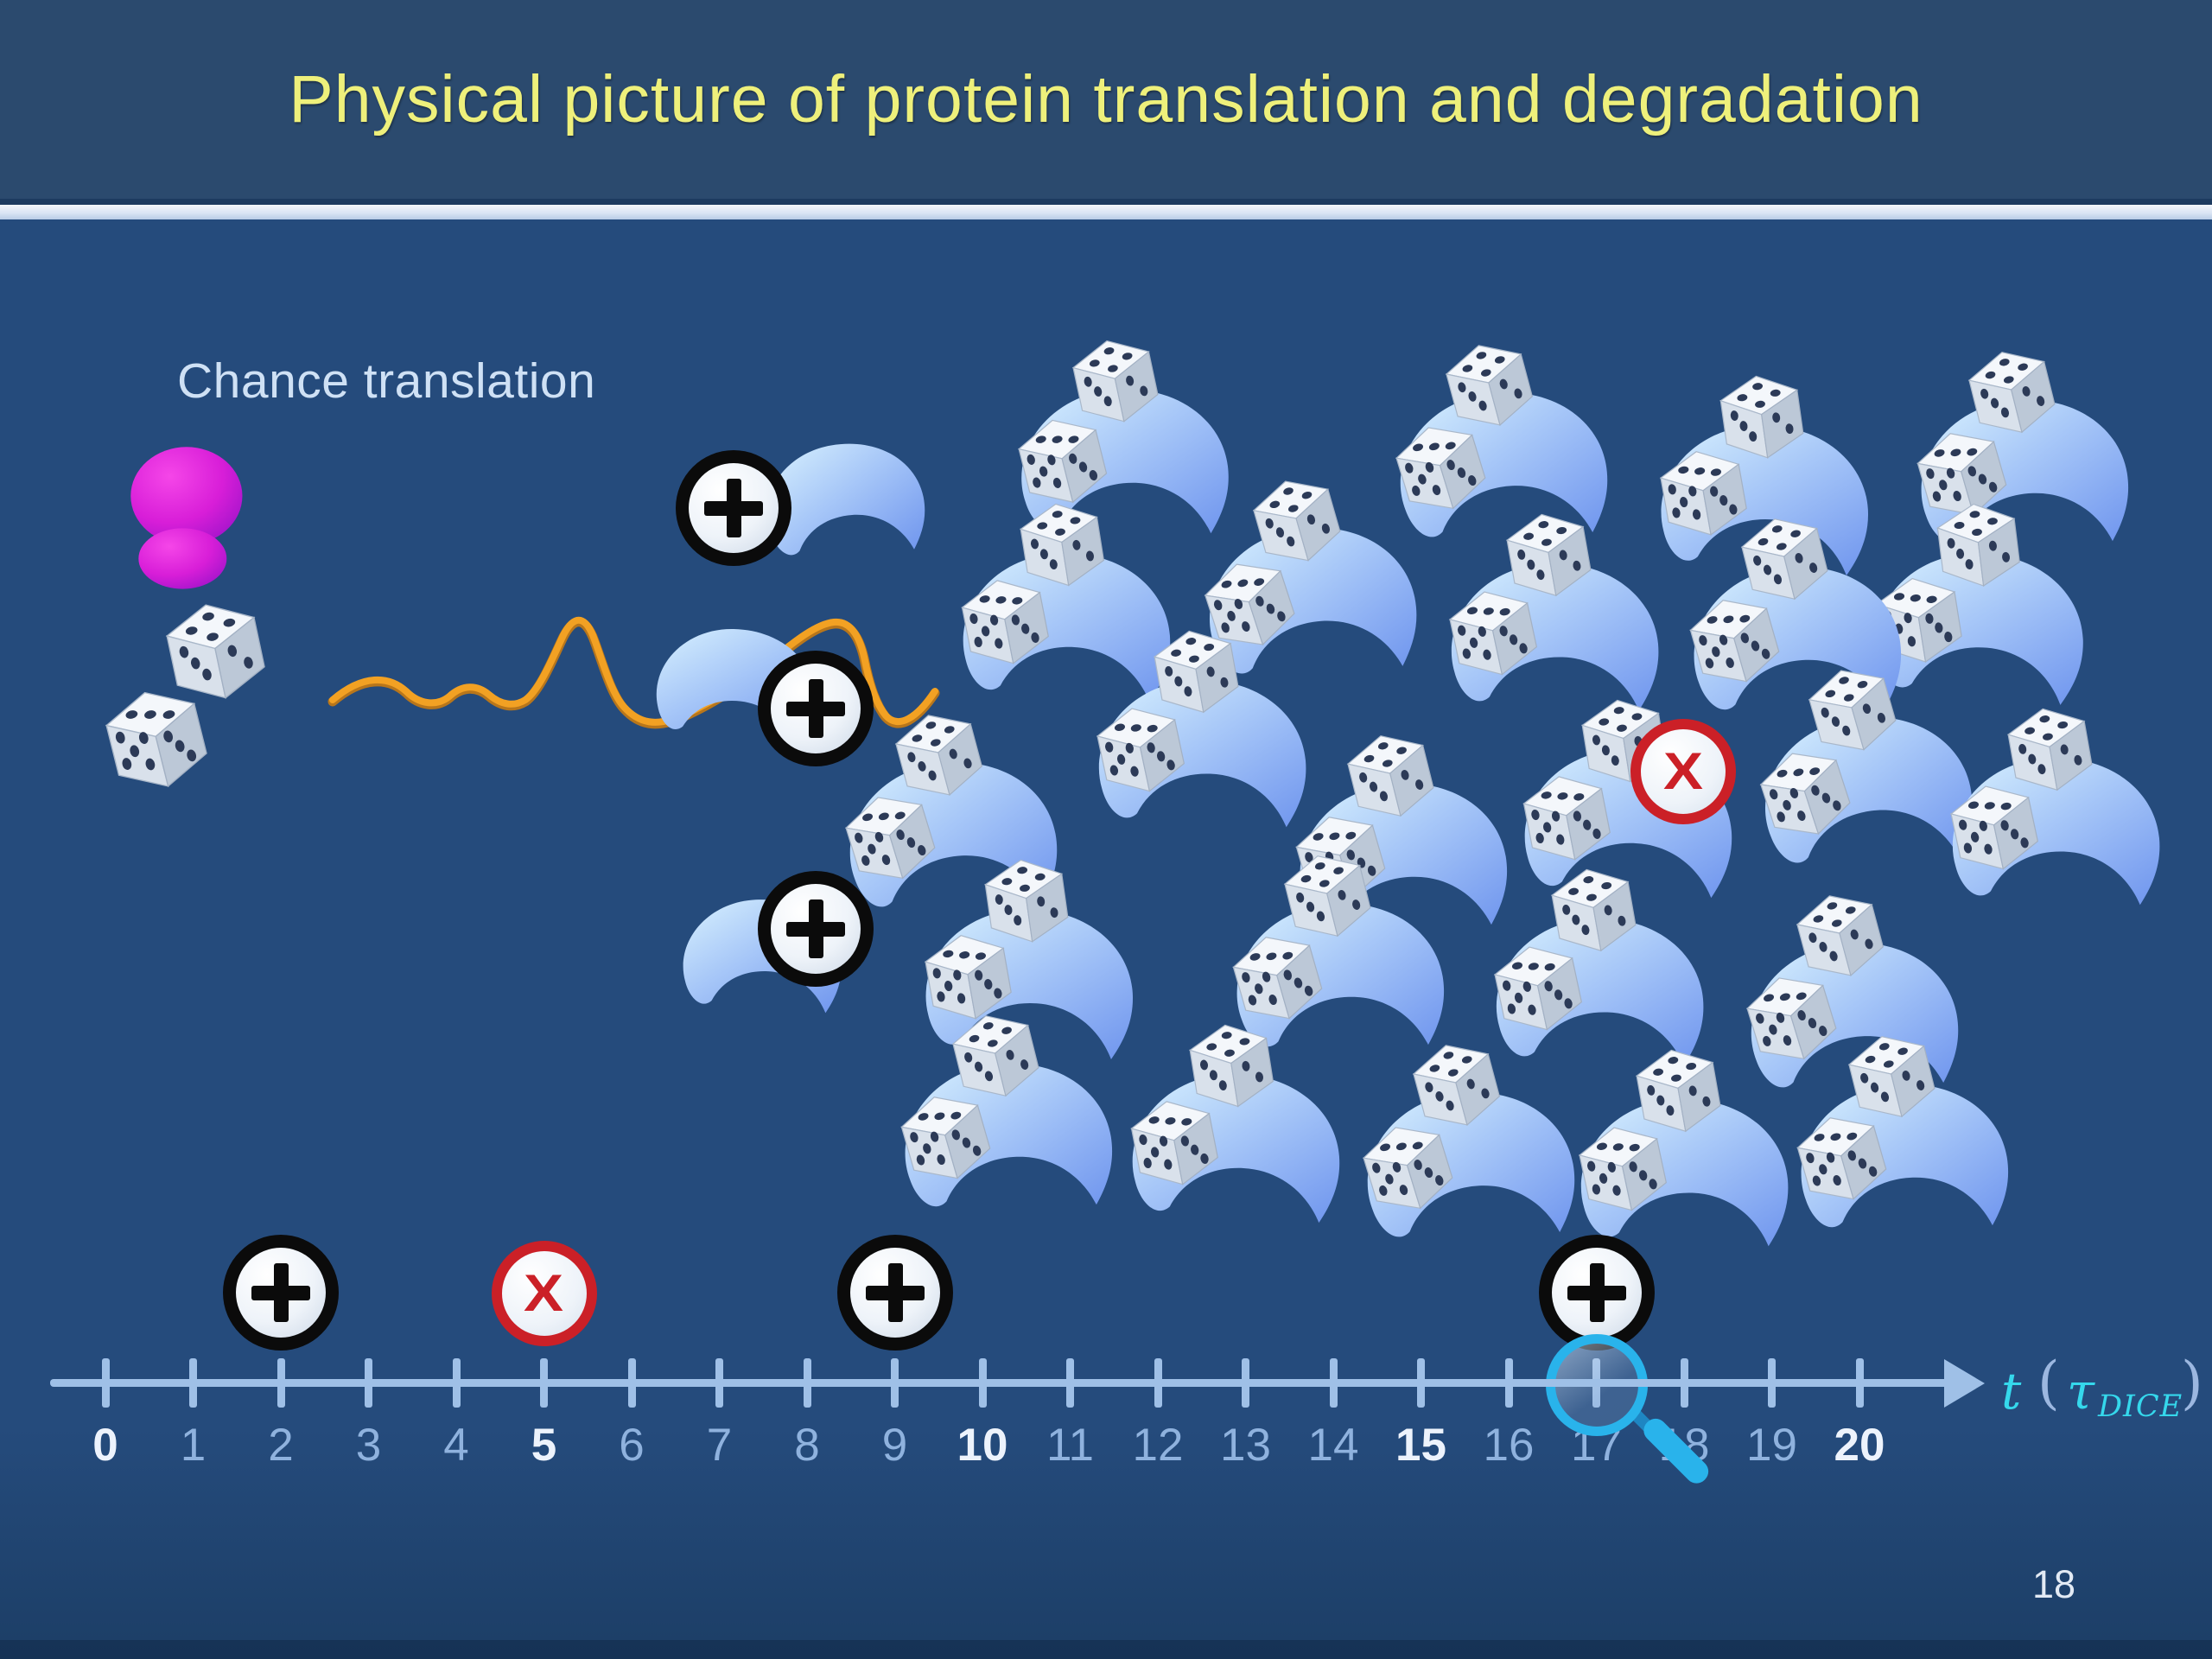 The image size is (2212, 1659). What do you see at coordinates (456, 1445) in the screenshot?
I see `axis-tick-label: 4` at bounding box center [456, 1445].